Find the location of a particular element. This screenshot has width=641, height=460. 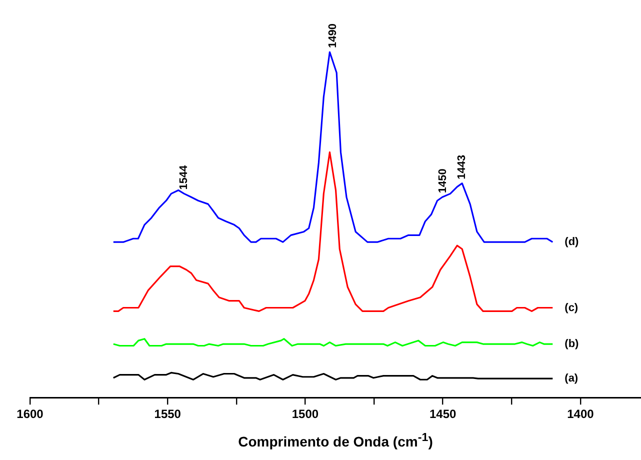

annotation: 1490 is located at coordinates (332, 36).